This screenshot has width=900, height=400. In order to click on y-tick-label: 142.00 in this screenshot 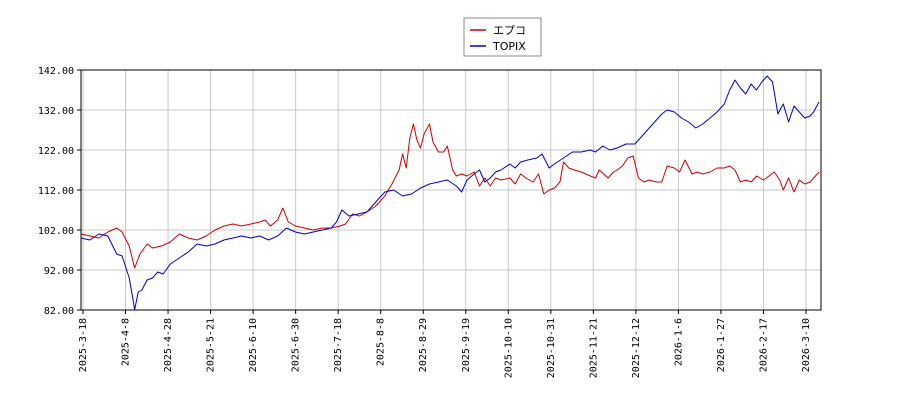, I will do `click(56, 71)`.